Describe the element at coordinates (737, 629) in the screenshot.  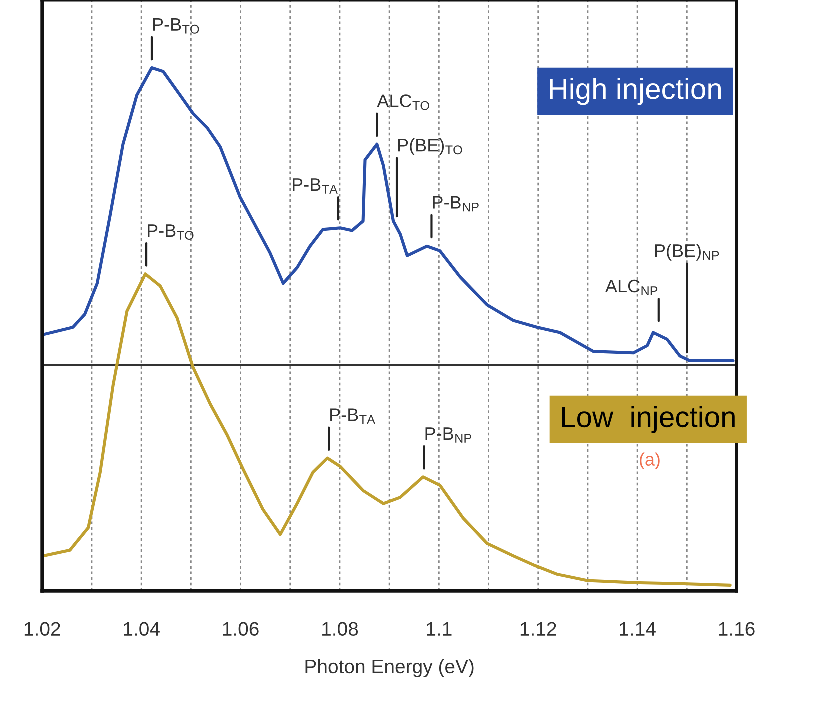
I see `x-tick-label: 1.16` at that location.